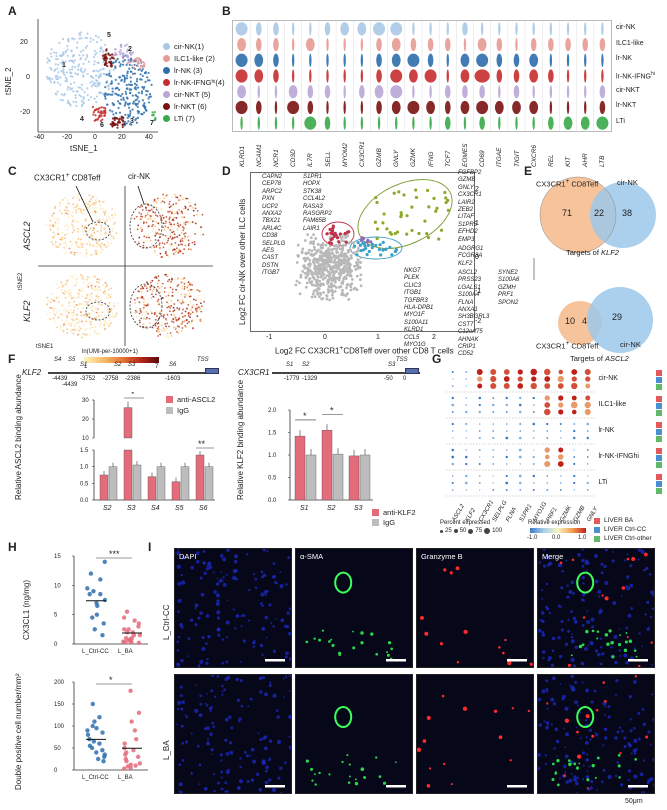 The height and width of the screenshot is (810, 667). What do you see at coordinates (553, 764) in the screenshot?
I see `sma-stain` at bounding box center [553, 764].